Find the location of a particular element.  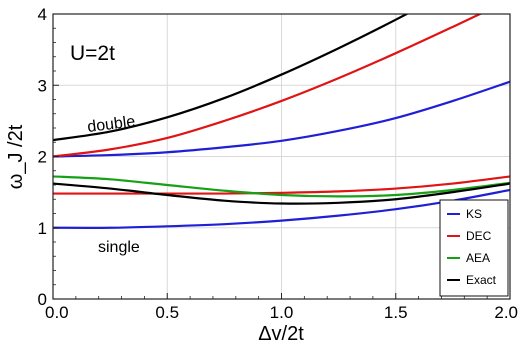

series-line-exact-single is located at coordinates (281, 193).